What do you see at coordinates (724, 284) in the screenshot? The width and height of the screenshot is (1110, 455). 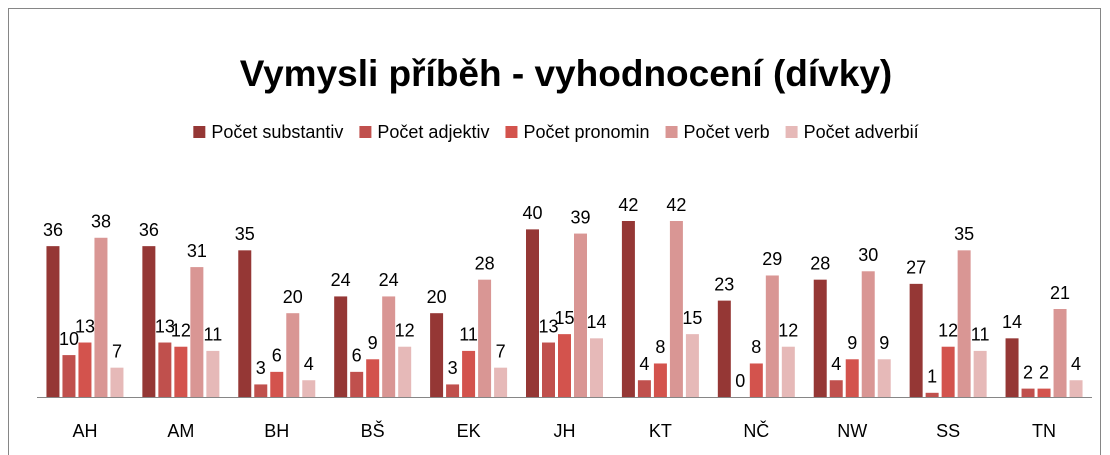 I see `data-label: 23` at bounding box center [724, 284].